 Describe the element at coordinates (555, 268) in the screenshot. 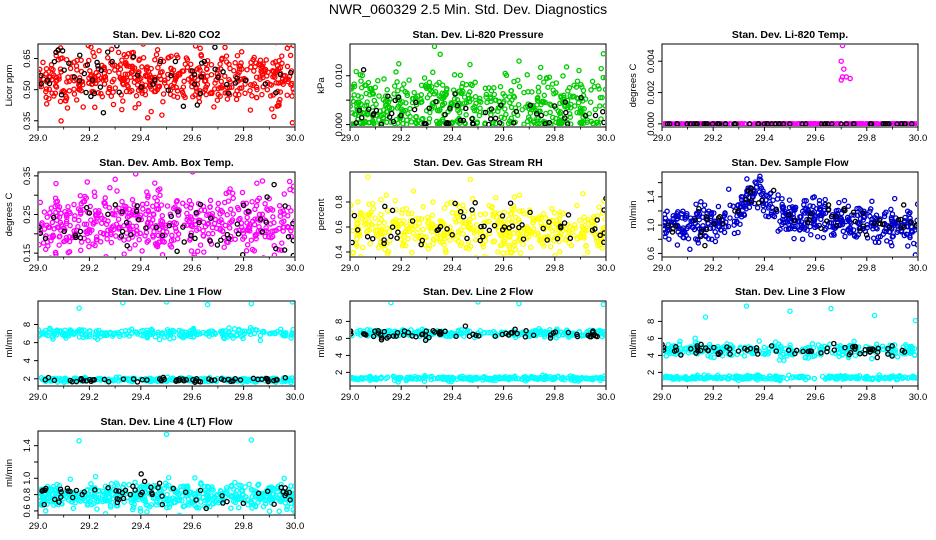

I see `x-tick-label: 29.8` at that location.